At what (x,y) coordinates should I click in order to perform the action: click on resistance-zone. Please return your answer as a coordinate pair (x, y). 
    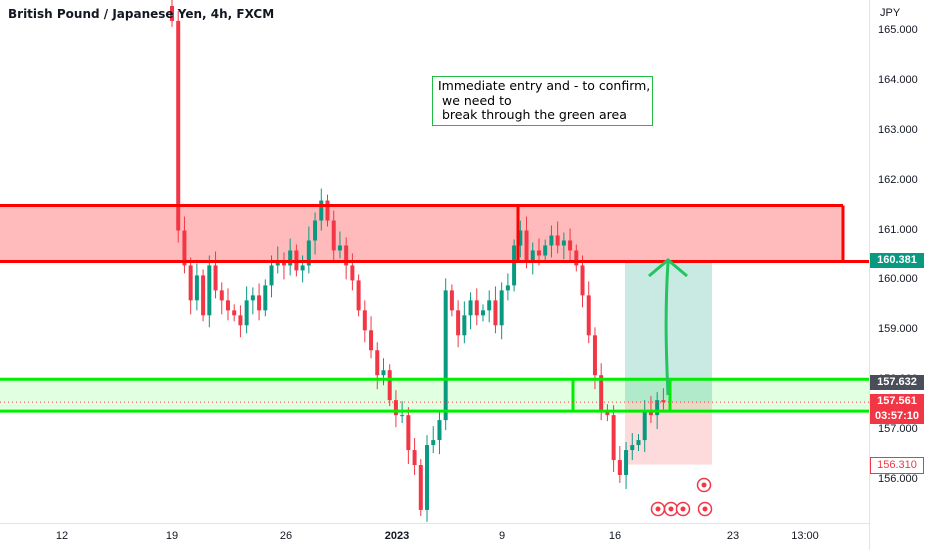
    Looking at the image, I should click on (421, 233).